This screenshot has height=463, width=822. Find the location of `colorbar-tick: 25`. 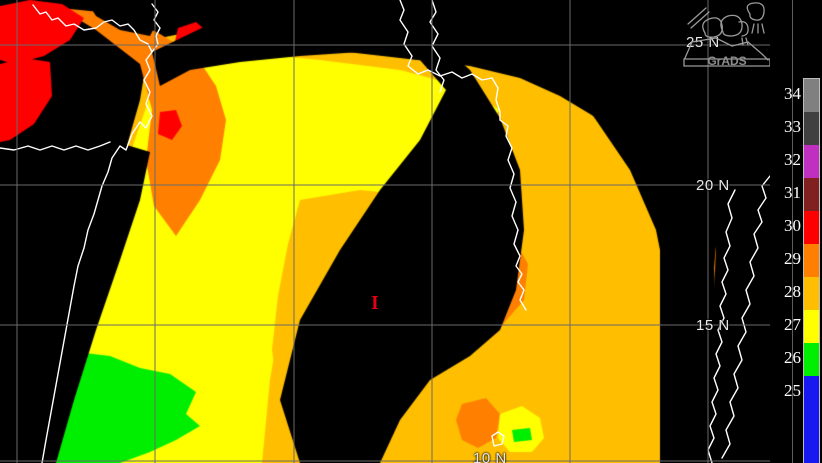

colorbar-tick: 25 is located at coordinates (792, 390).